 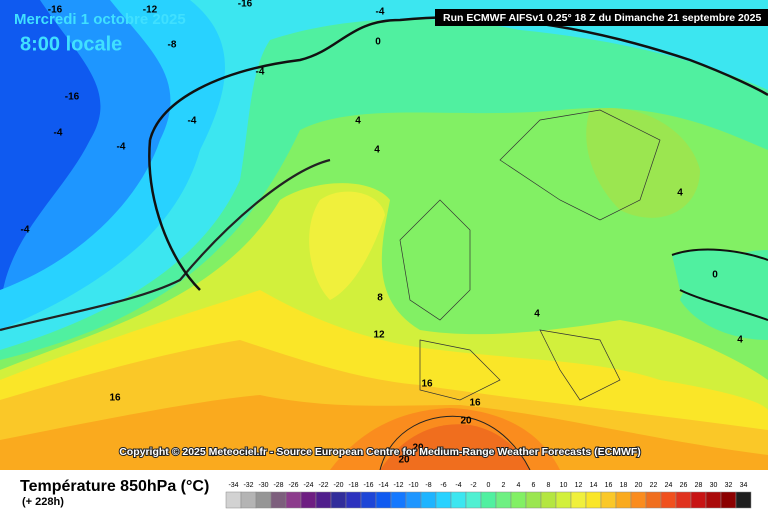 I want to click on legend-label: -10, so click(x=413, y=485).